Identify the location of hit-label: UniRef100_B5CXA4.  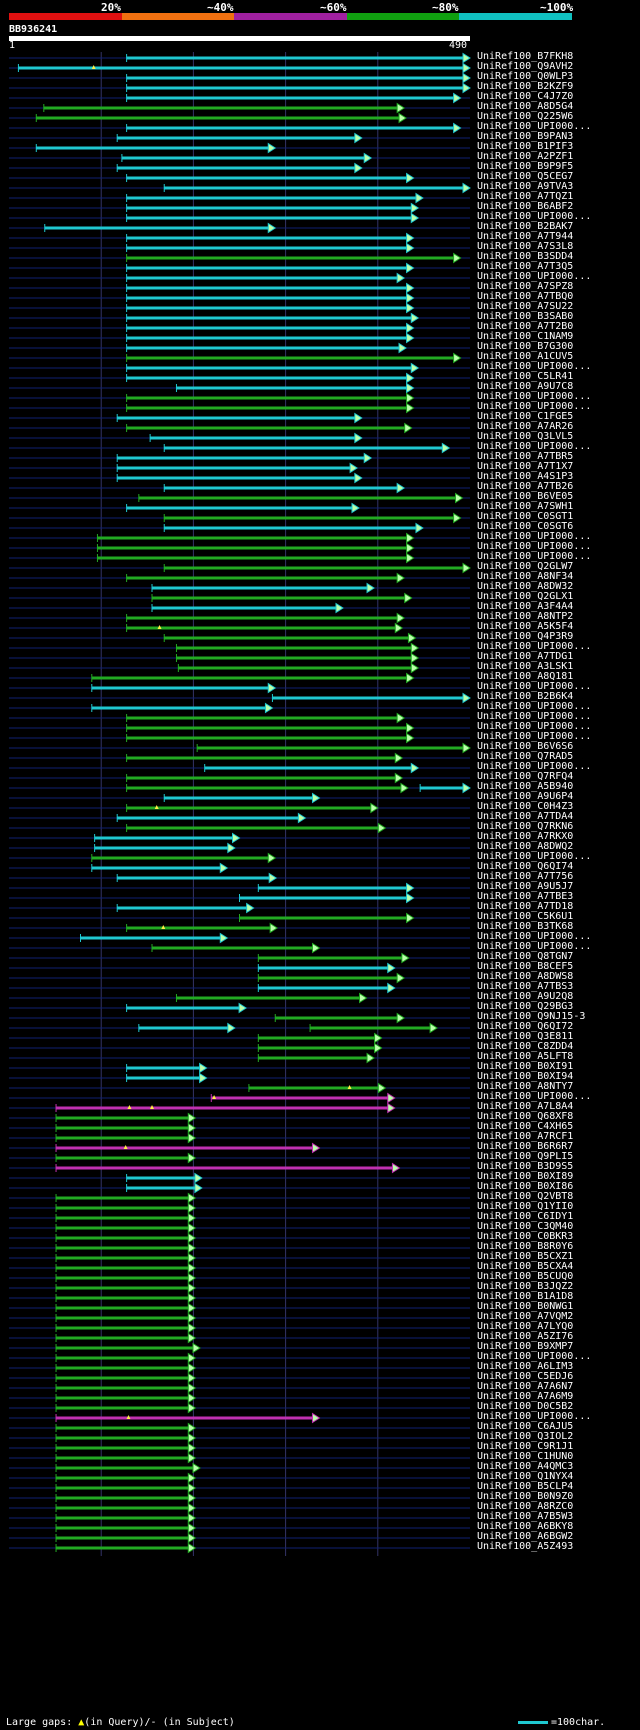
(525, 1266).